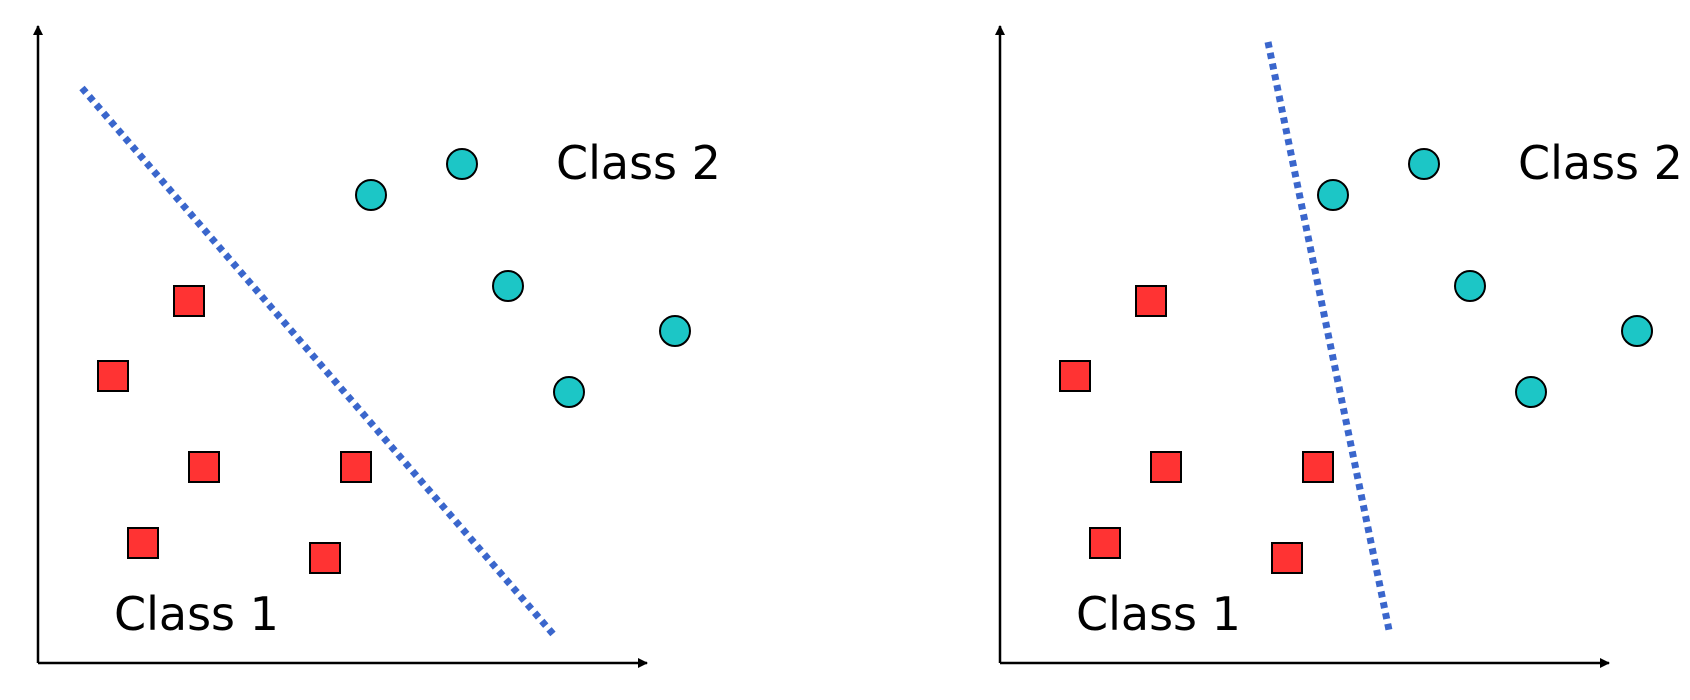 This screenshot has height=700, width=1690. Describe the element at coordinates (234, 429) in the screenshot. I see `panel-1-class-1-points` at that location.